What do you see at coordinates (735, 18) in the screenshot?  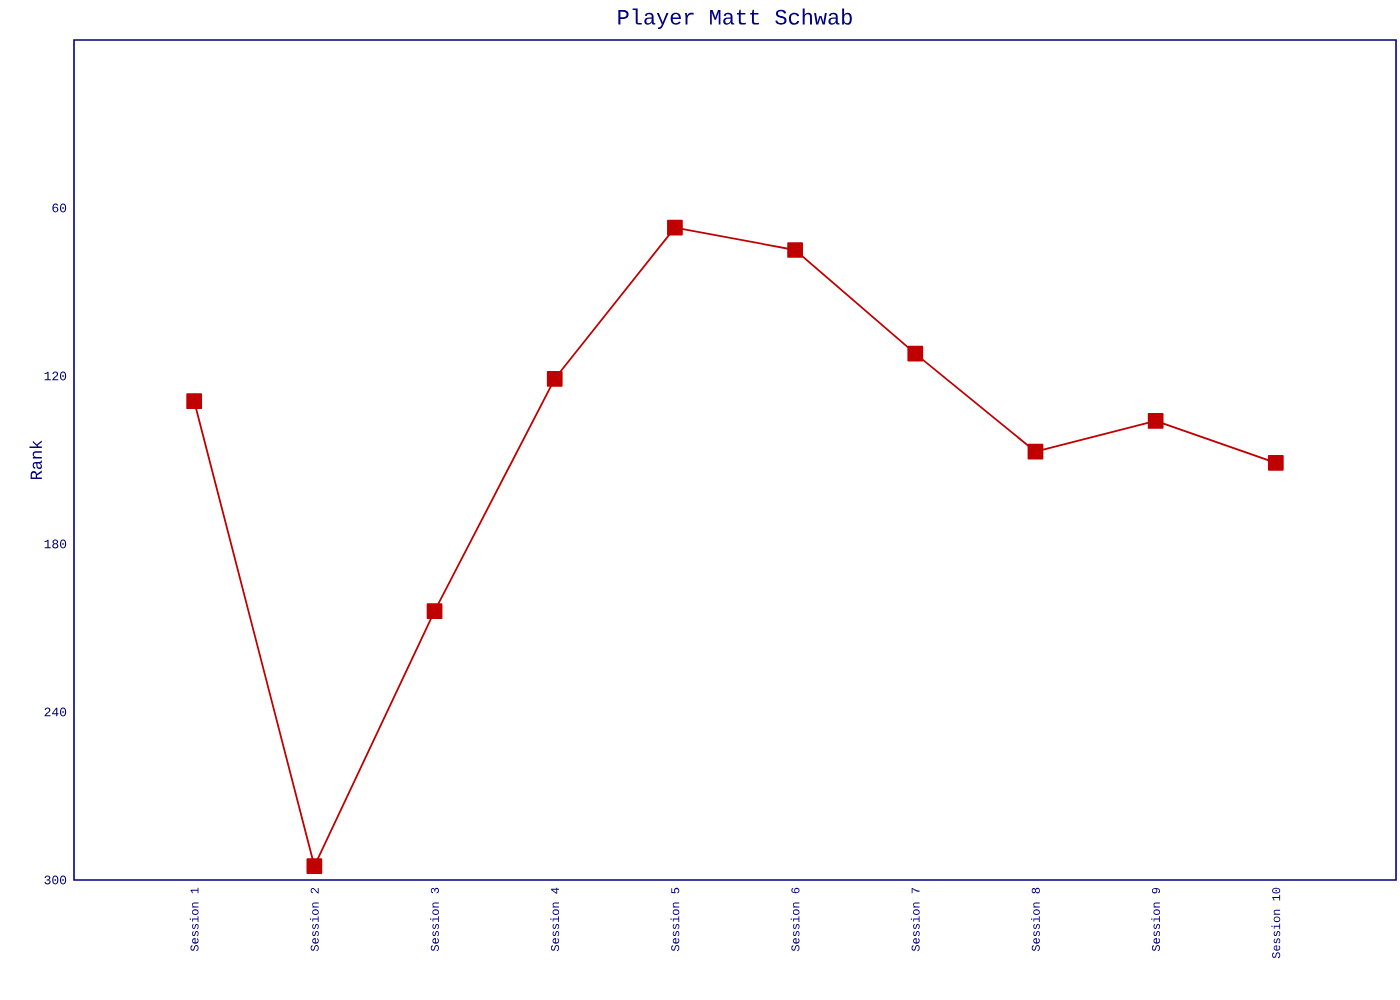 I see `chart-title: Player Matt Schwab` at bounding box center [735, 18].